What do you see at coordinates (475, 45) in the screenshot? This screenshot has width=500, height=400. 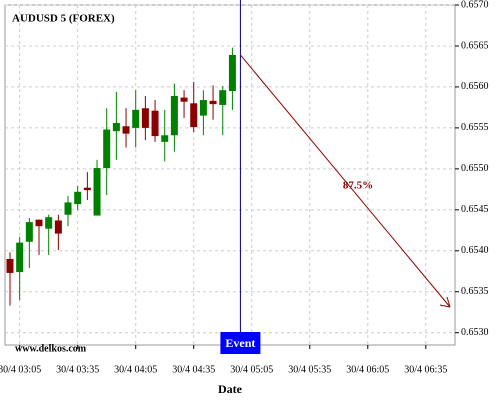 I see `y-tick-label: 0.6565` at bounding box center [475, 45].